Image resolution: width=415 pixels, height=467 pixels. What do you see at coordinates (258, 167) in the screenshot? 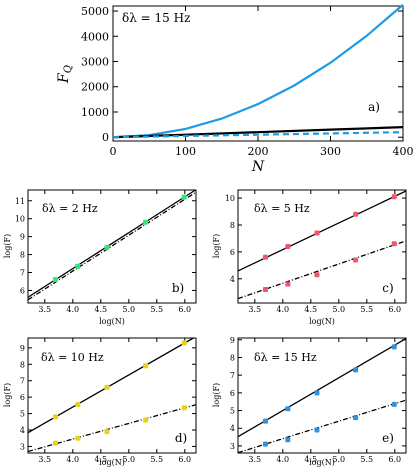
I see `panel-a-xlabel: N` at bounding box center [258, 167].